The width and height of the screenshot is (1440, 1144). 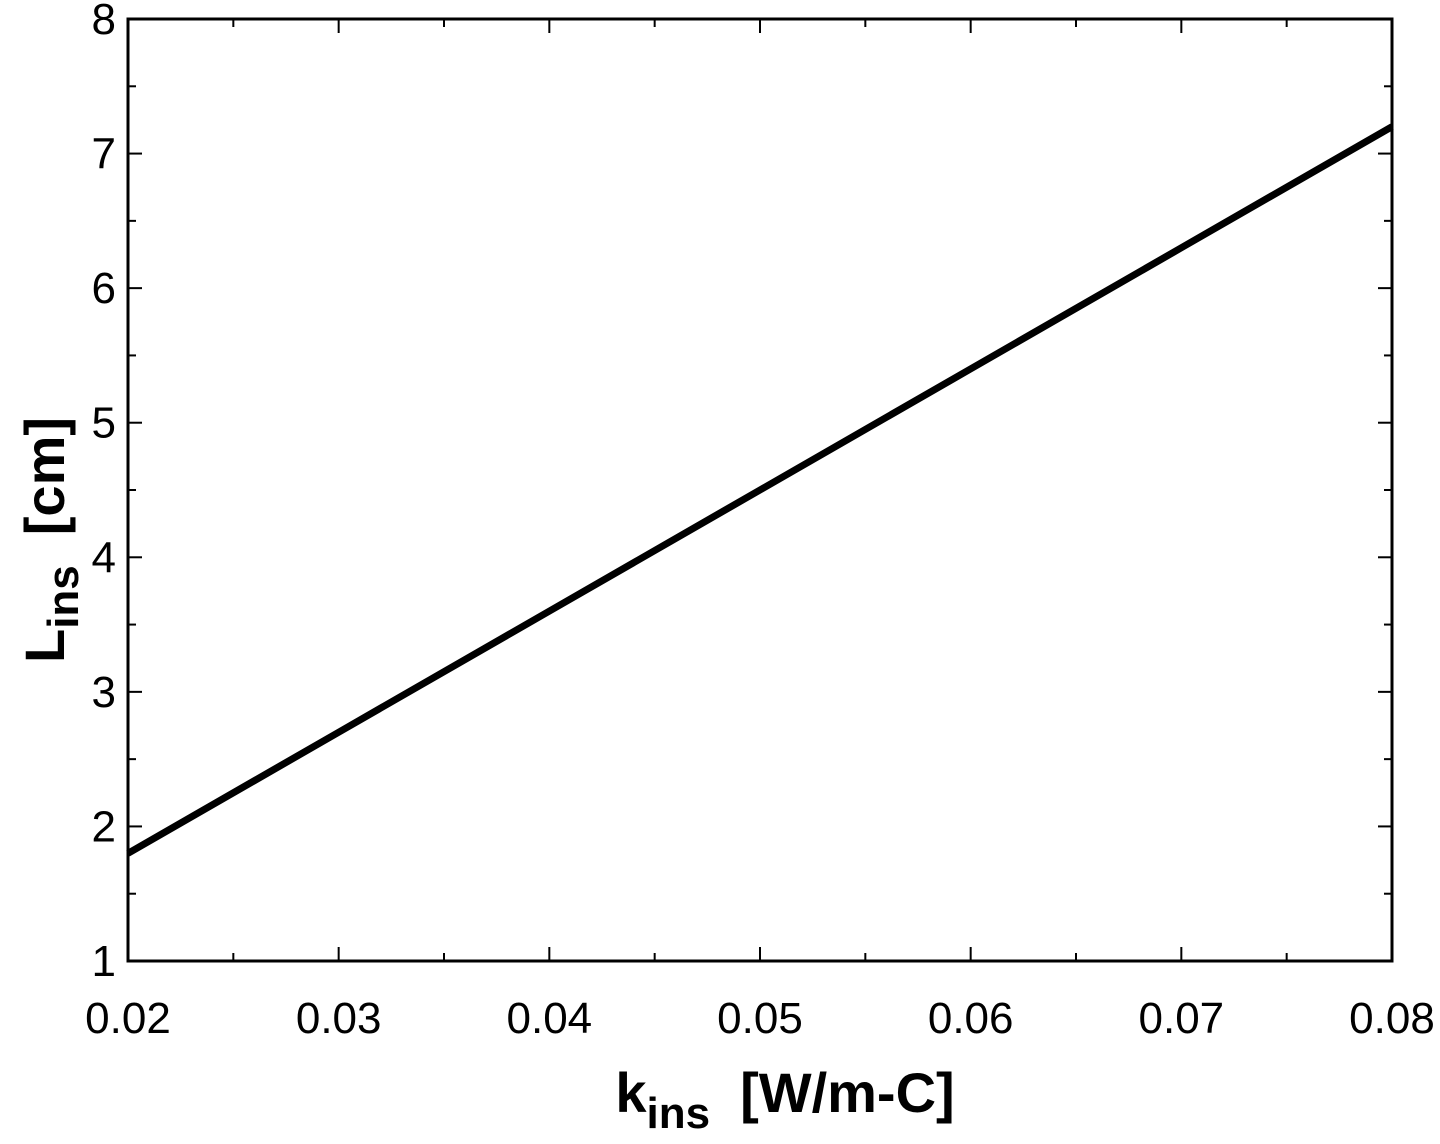 What do you see at coordinates (63, 597) in the screenshot?
I see `y-axis-title-sub: ins` at bounding box center [63, 597].